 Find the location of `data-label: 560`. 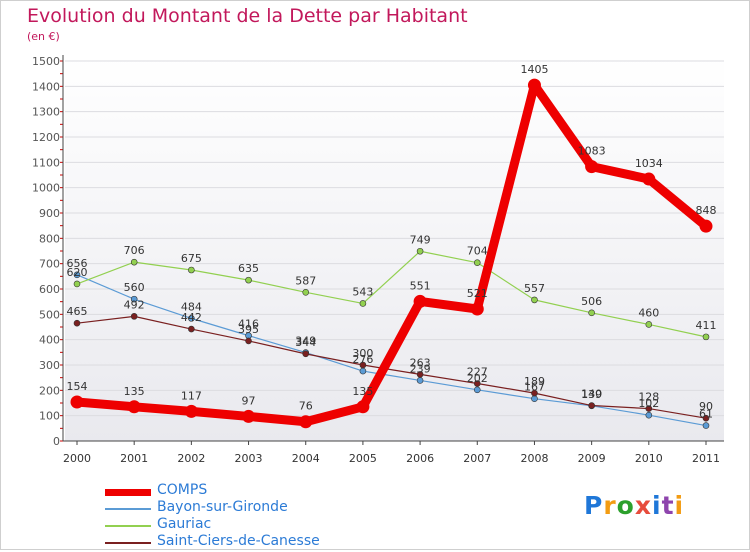

data-label: 560 is located at coordinates (134, 287).